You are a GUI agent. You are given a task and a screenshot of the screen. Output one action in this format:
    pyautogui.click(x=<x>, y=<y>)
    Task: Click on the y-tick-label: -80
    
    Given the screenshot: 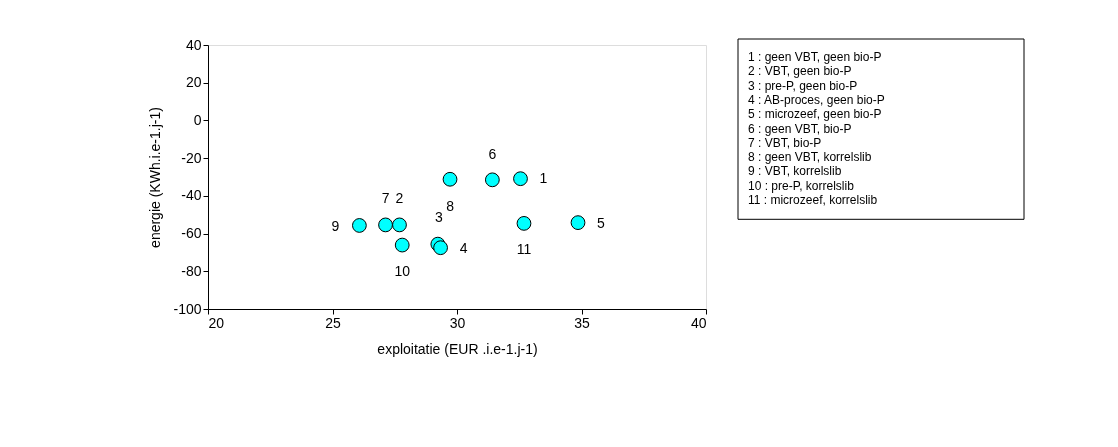 What is the action you would take?
    pyautogui.click(x=191, y=270)
    